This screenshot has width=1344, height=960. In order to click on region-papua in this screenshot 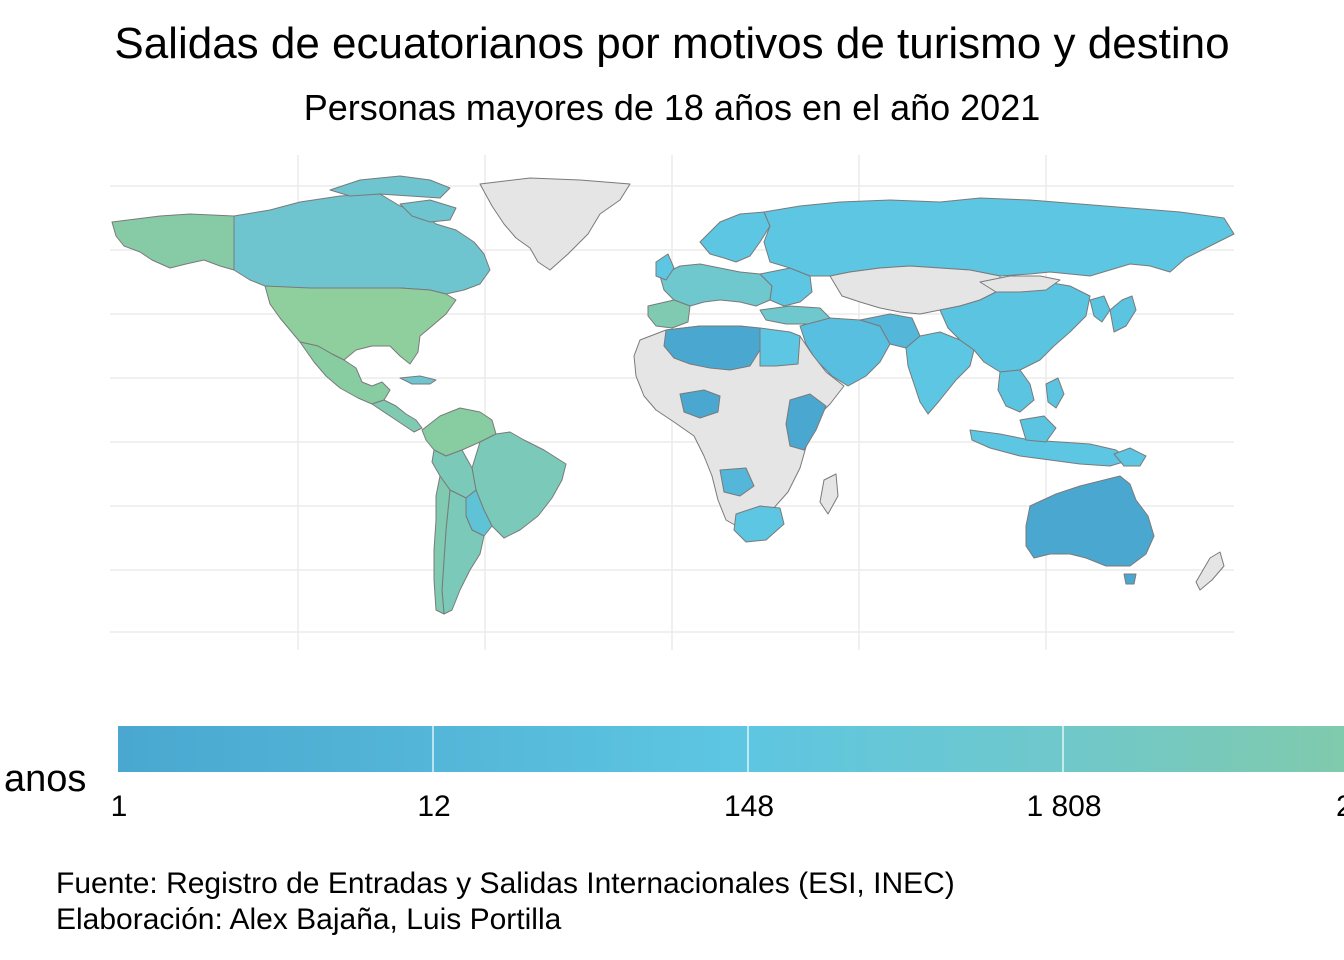, I will do `click(1130, 457)`.